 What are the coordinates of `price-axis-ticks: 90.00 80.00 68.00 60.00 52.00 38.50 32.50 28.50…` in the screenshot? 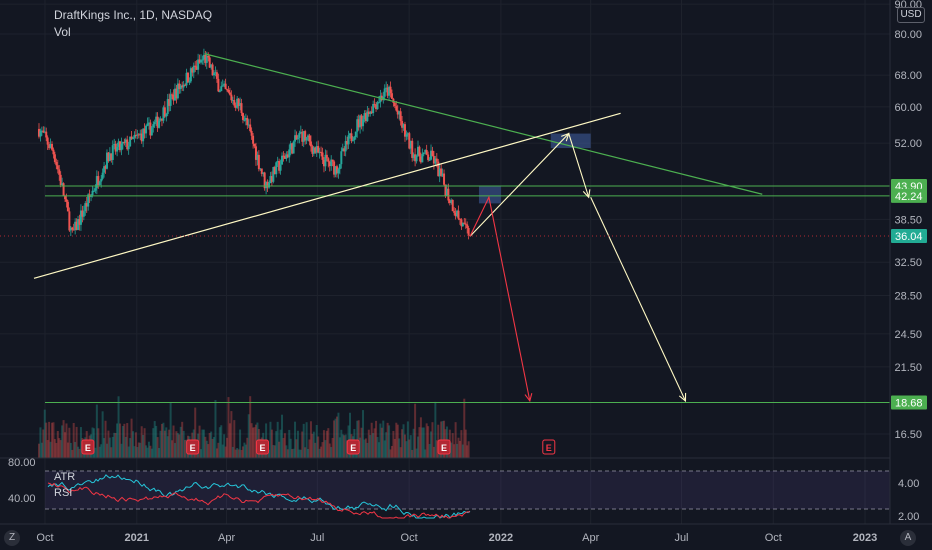 It's located at (908, 220).